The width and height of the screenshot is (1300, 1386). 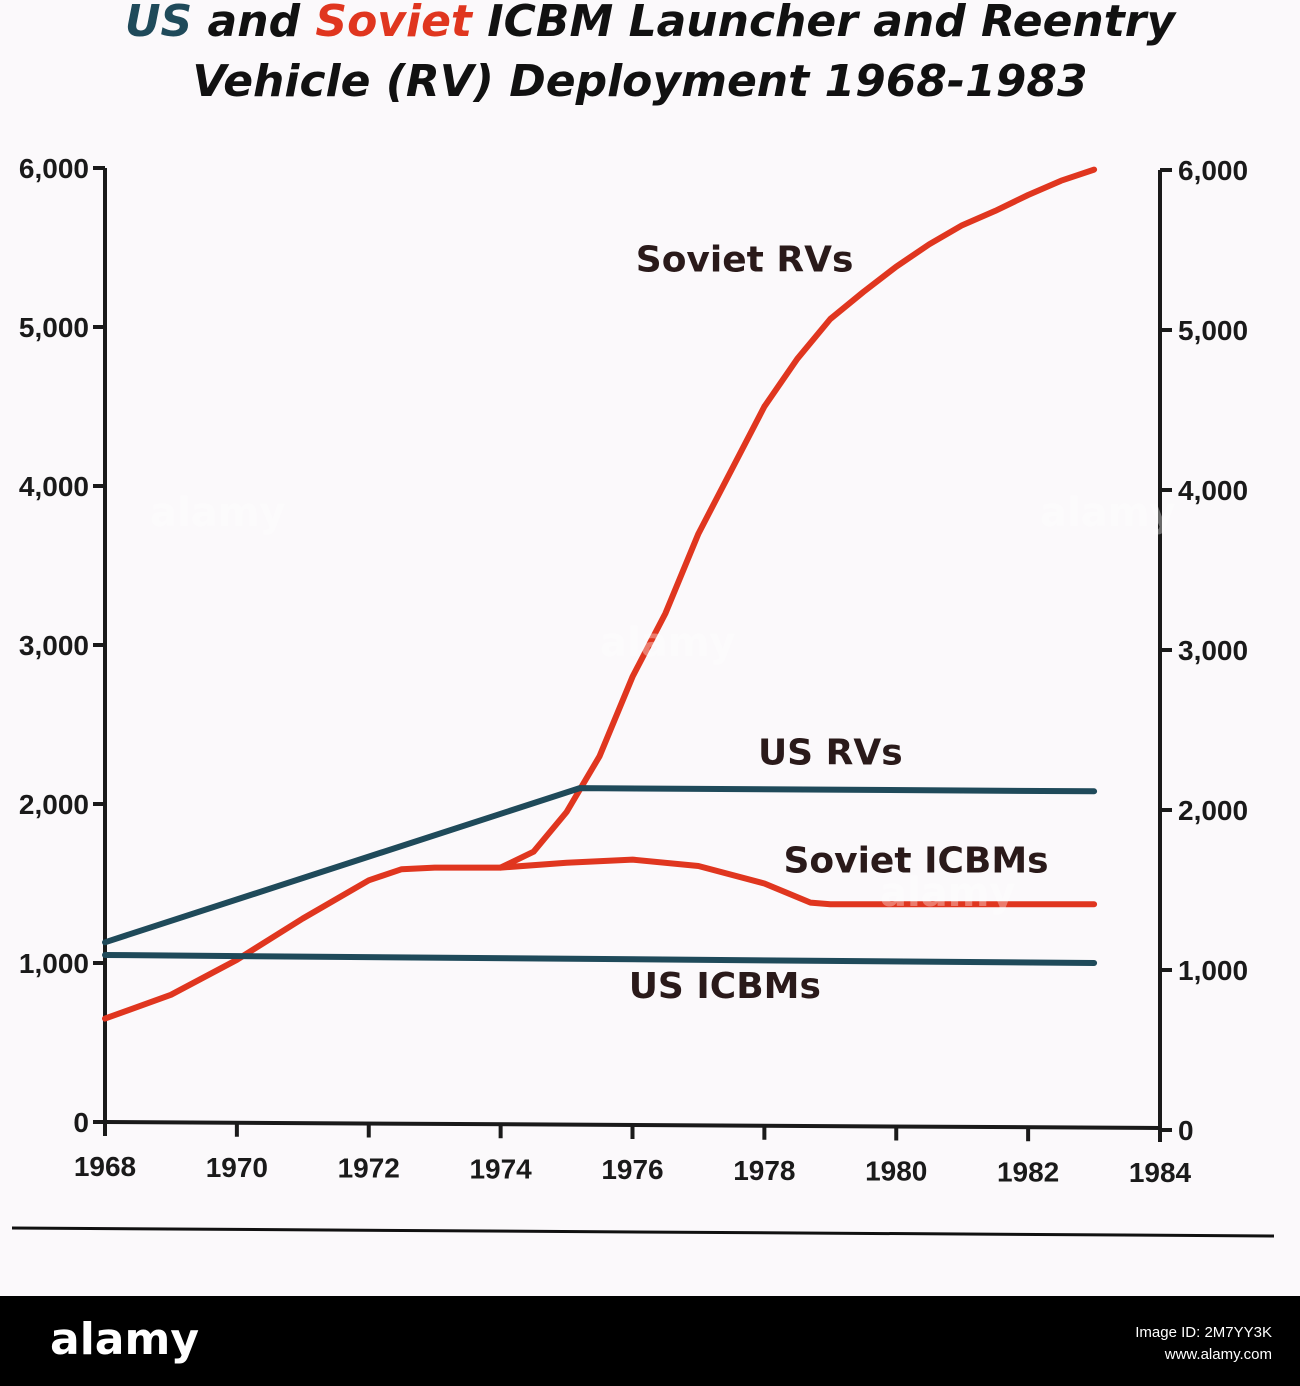 I want to click on right-y-tick-label: 6,000, so click(x=1213, y=170).